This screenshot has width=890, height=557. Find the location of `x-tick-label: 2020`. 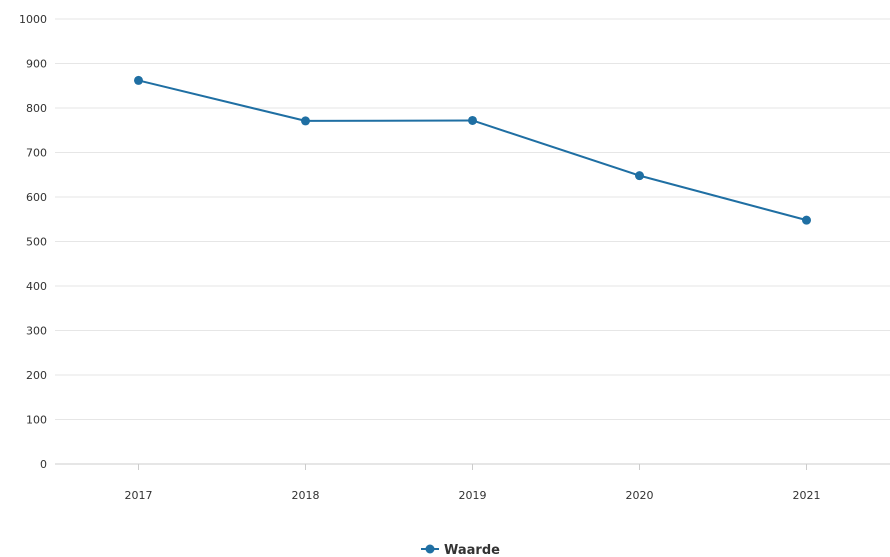

x-tick-label: 2020 is located at coordinates (640, 495).